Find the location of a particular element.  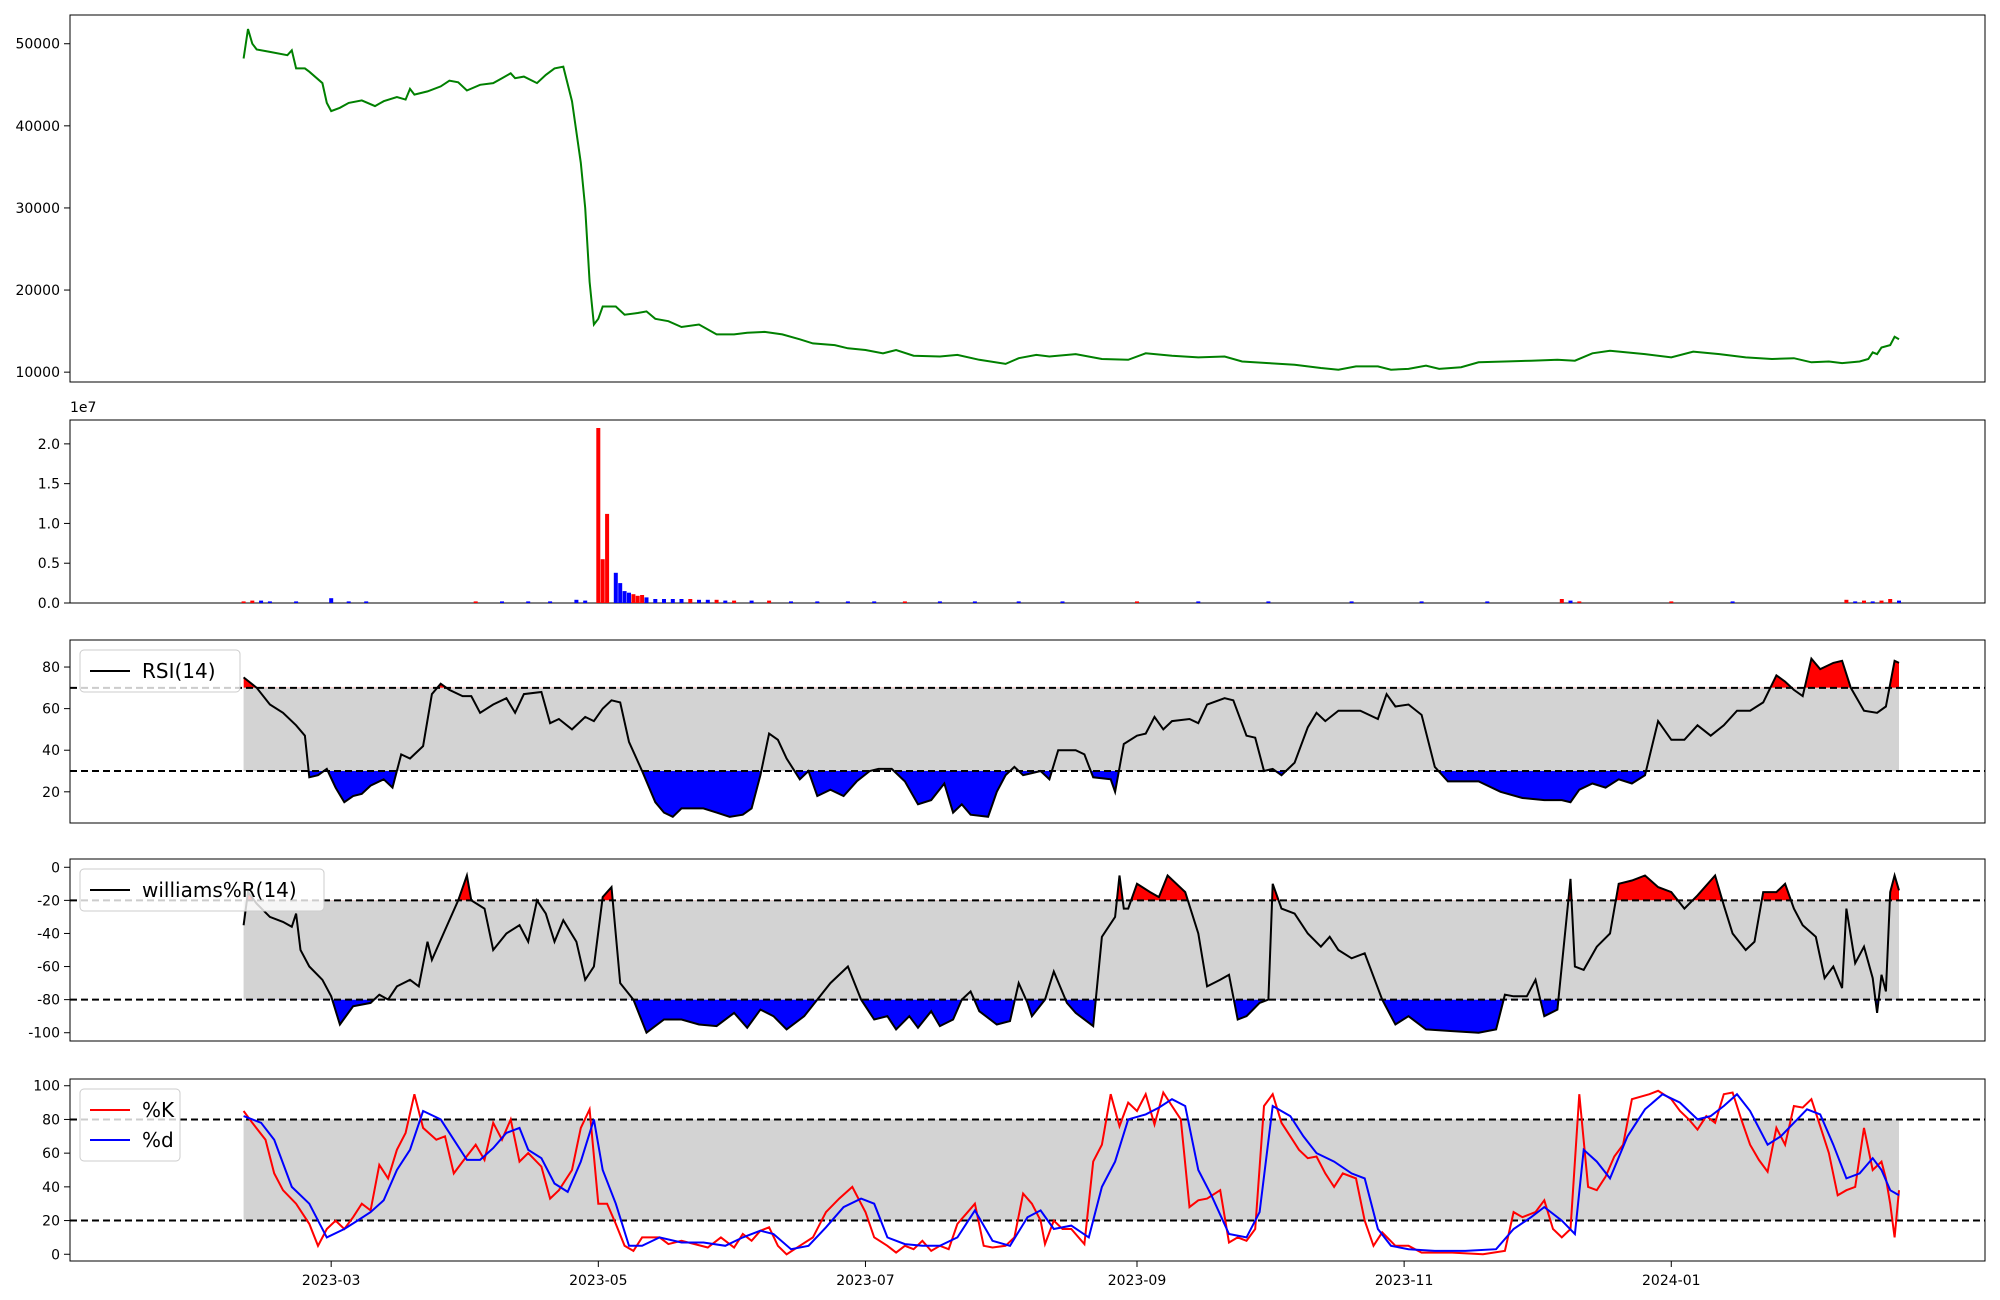

legend-label: %K is located at coordinates (158, 1110).